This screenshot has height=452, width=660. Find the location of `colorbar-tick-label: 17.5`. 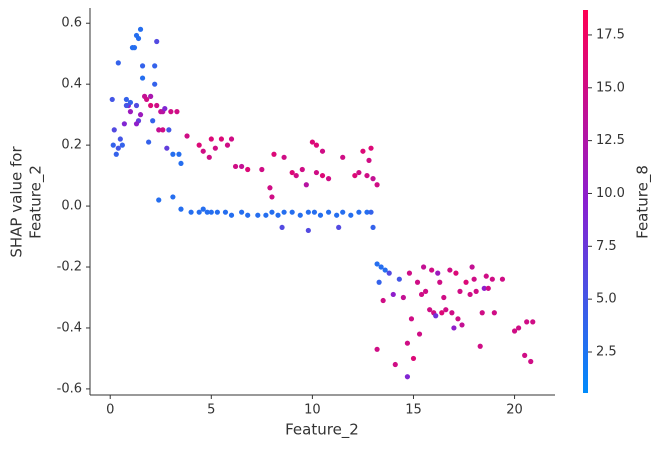

colorbar-tick-label: 17.5 is located at coordinates (610, 34).